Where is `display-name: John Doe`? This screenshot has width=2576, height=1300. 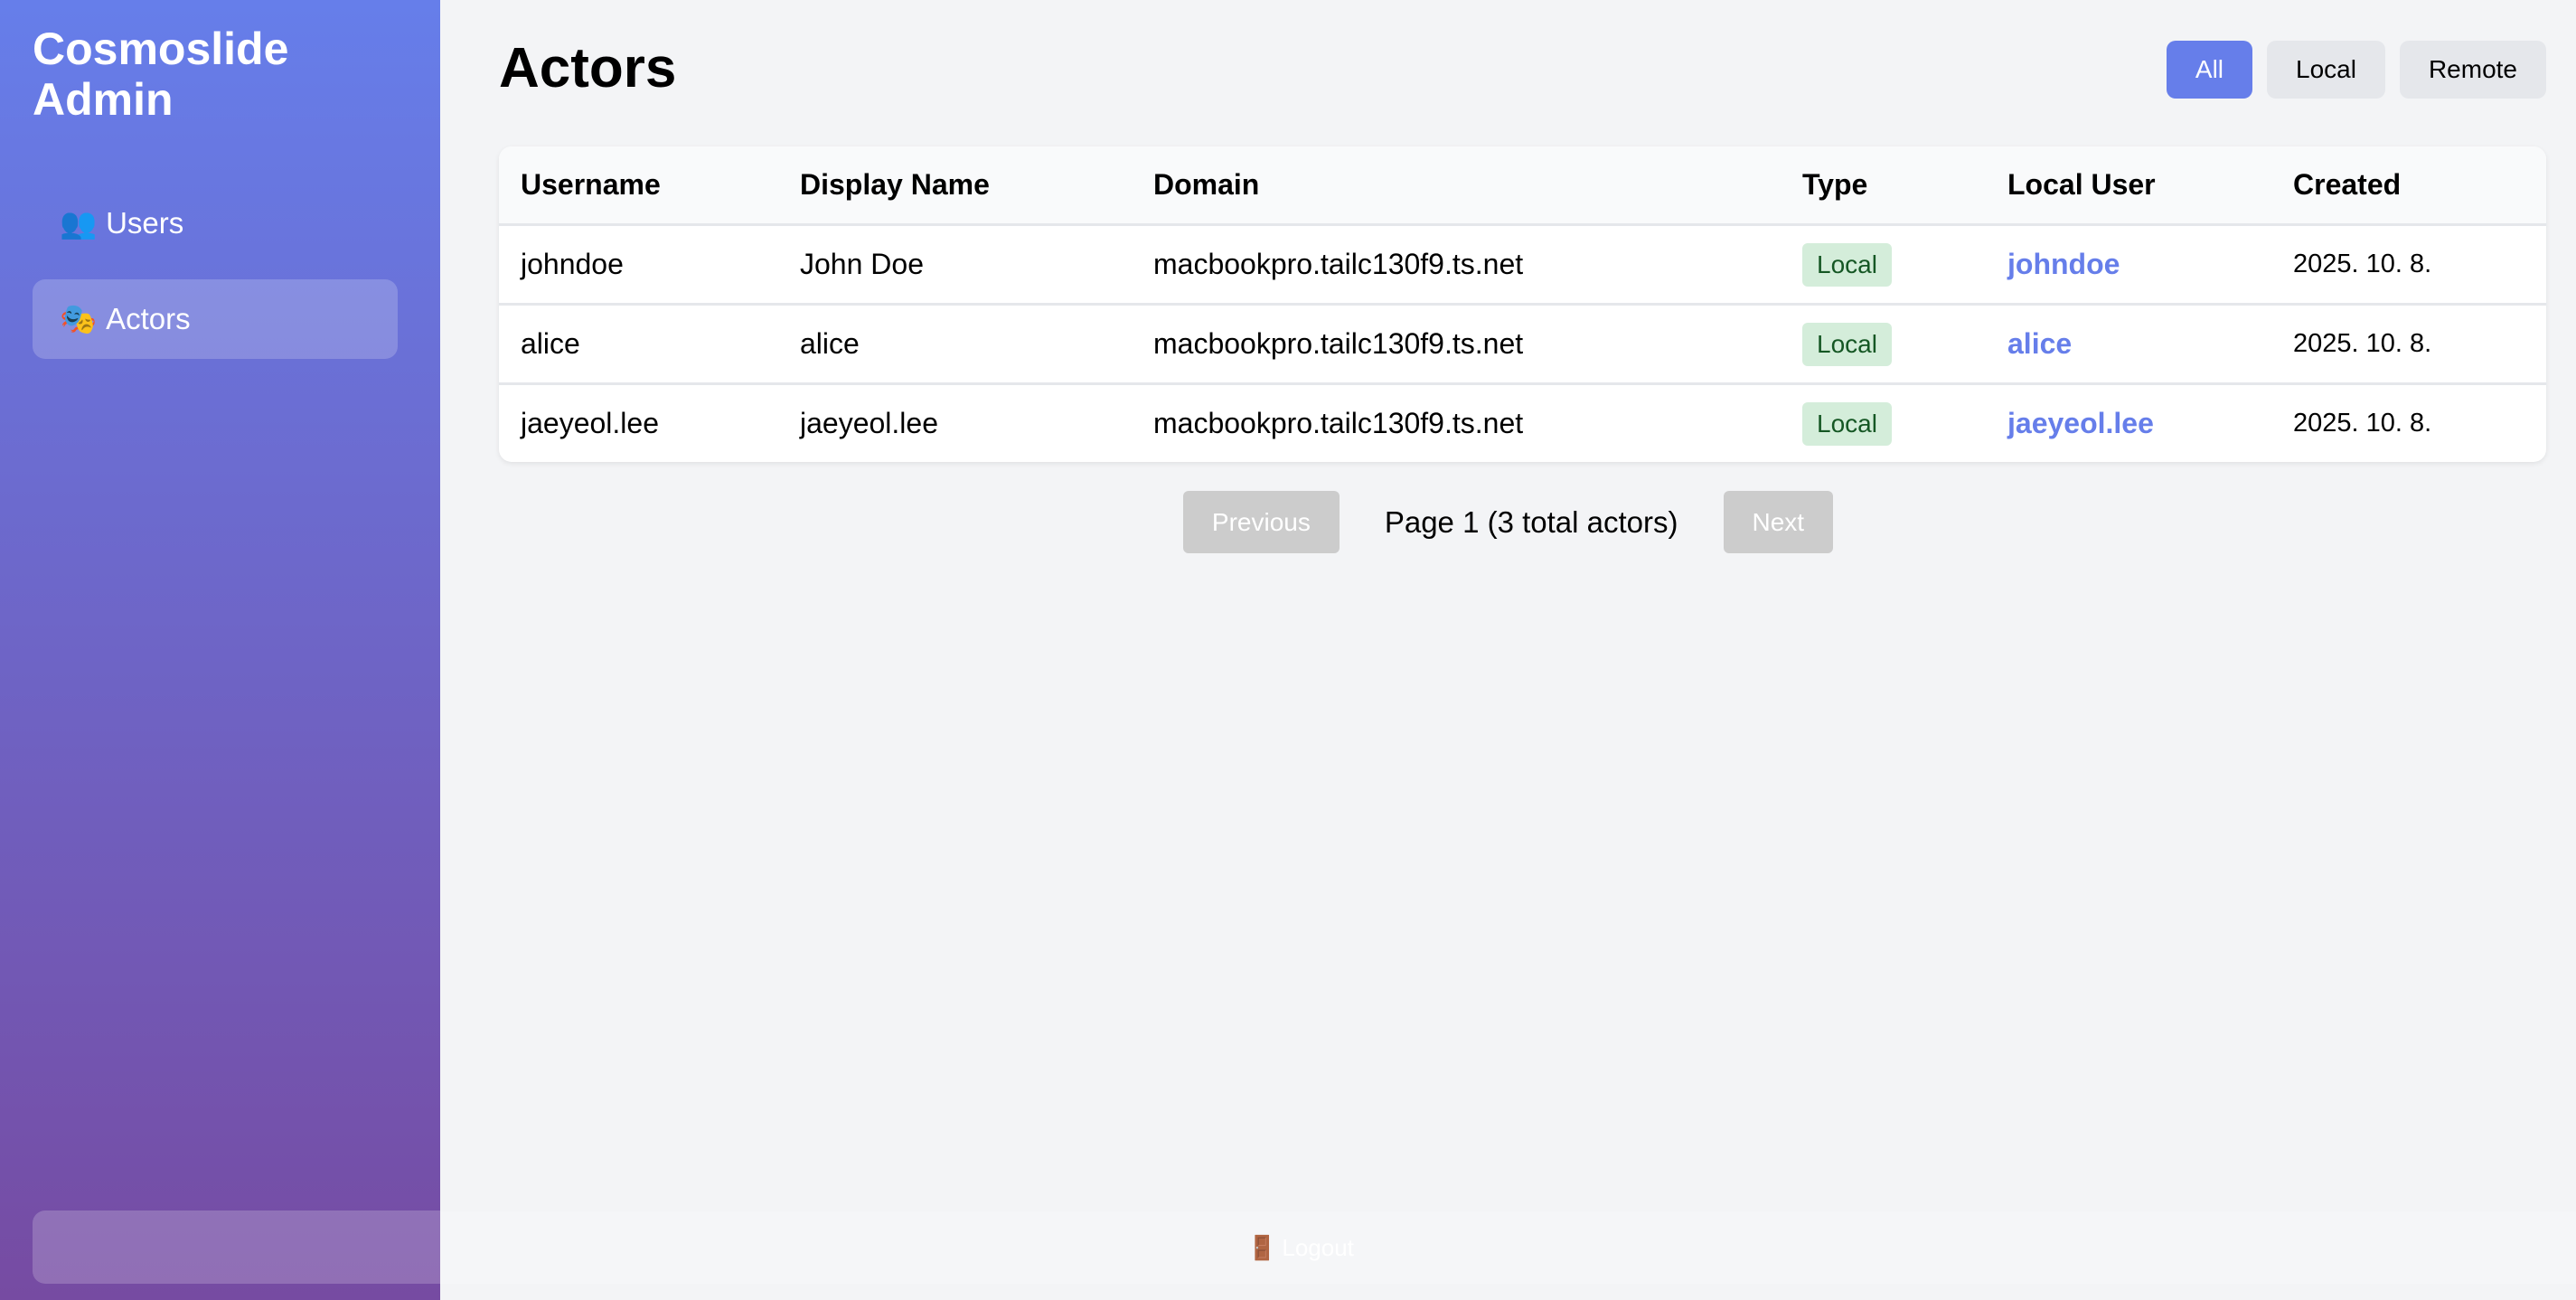
display-name: John Doe is located at coordinates (862, 264).